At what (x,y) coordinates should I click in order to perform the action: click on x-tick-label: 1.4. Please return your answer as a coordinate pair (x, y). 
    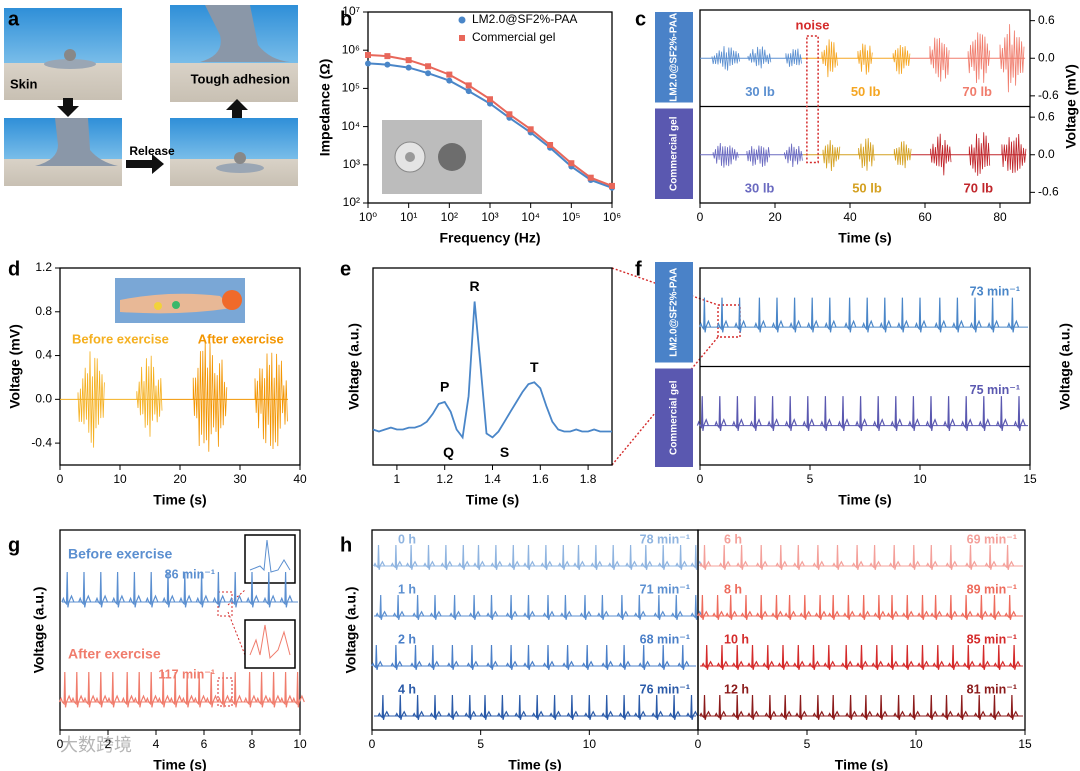
    Looking at the image, I should click on (492, 479).